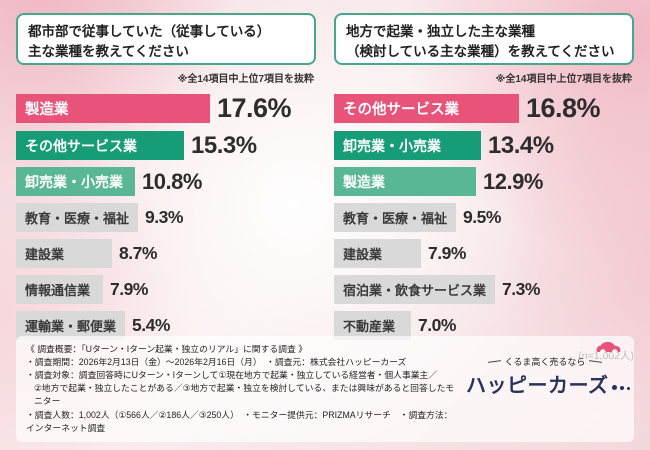  I want to click on bar-row: 情報通信業 7.9%, so click(166, 289).